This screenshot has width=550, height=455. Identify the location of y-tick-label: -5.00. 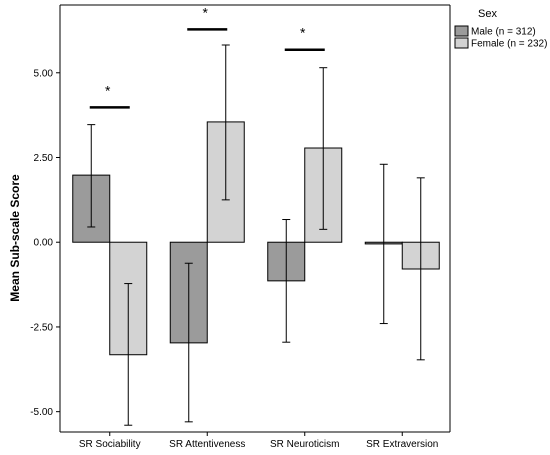
(41, 412).